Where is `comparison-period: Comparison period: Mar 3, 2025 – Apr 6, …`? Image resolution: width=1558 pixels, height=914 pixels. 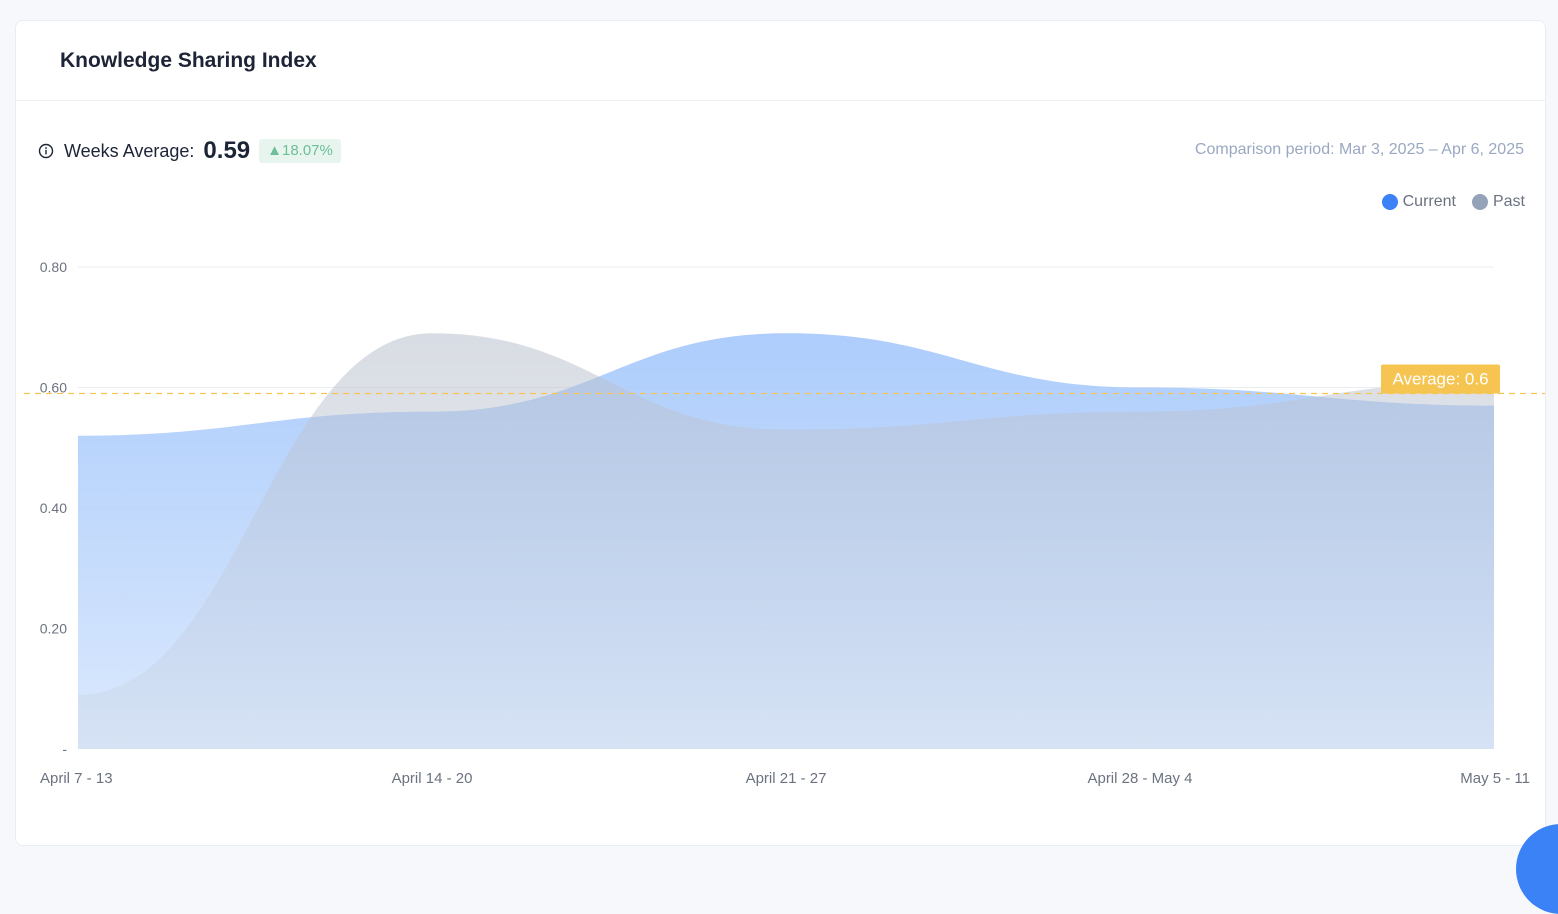
comparison-period: Comparison period: Mar 3, 2025 – Apr 6, … is located at coordinates (1359, 149).